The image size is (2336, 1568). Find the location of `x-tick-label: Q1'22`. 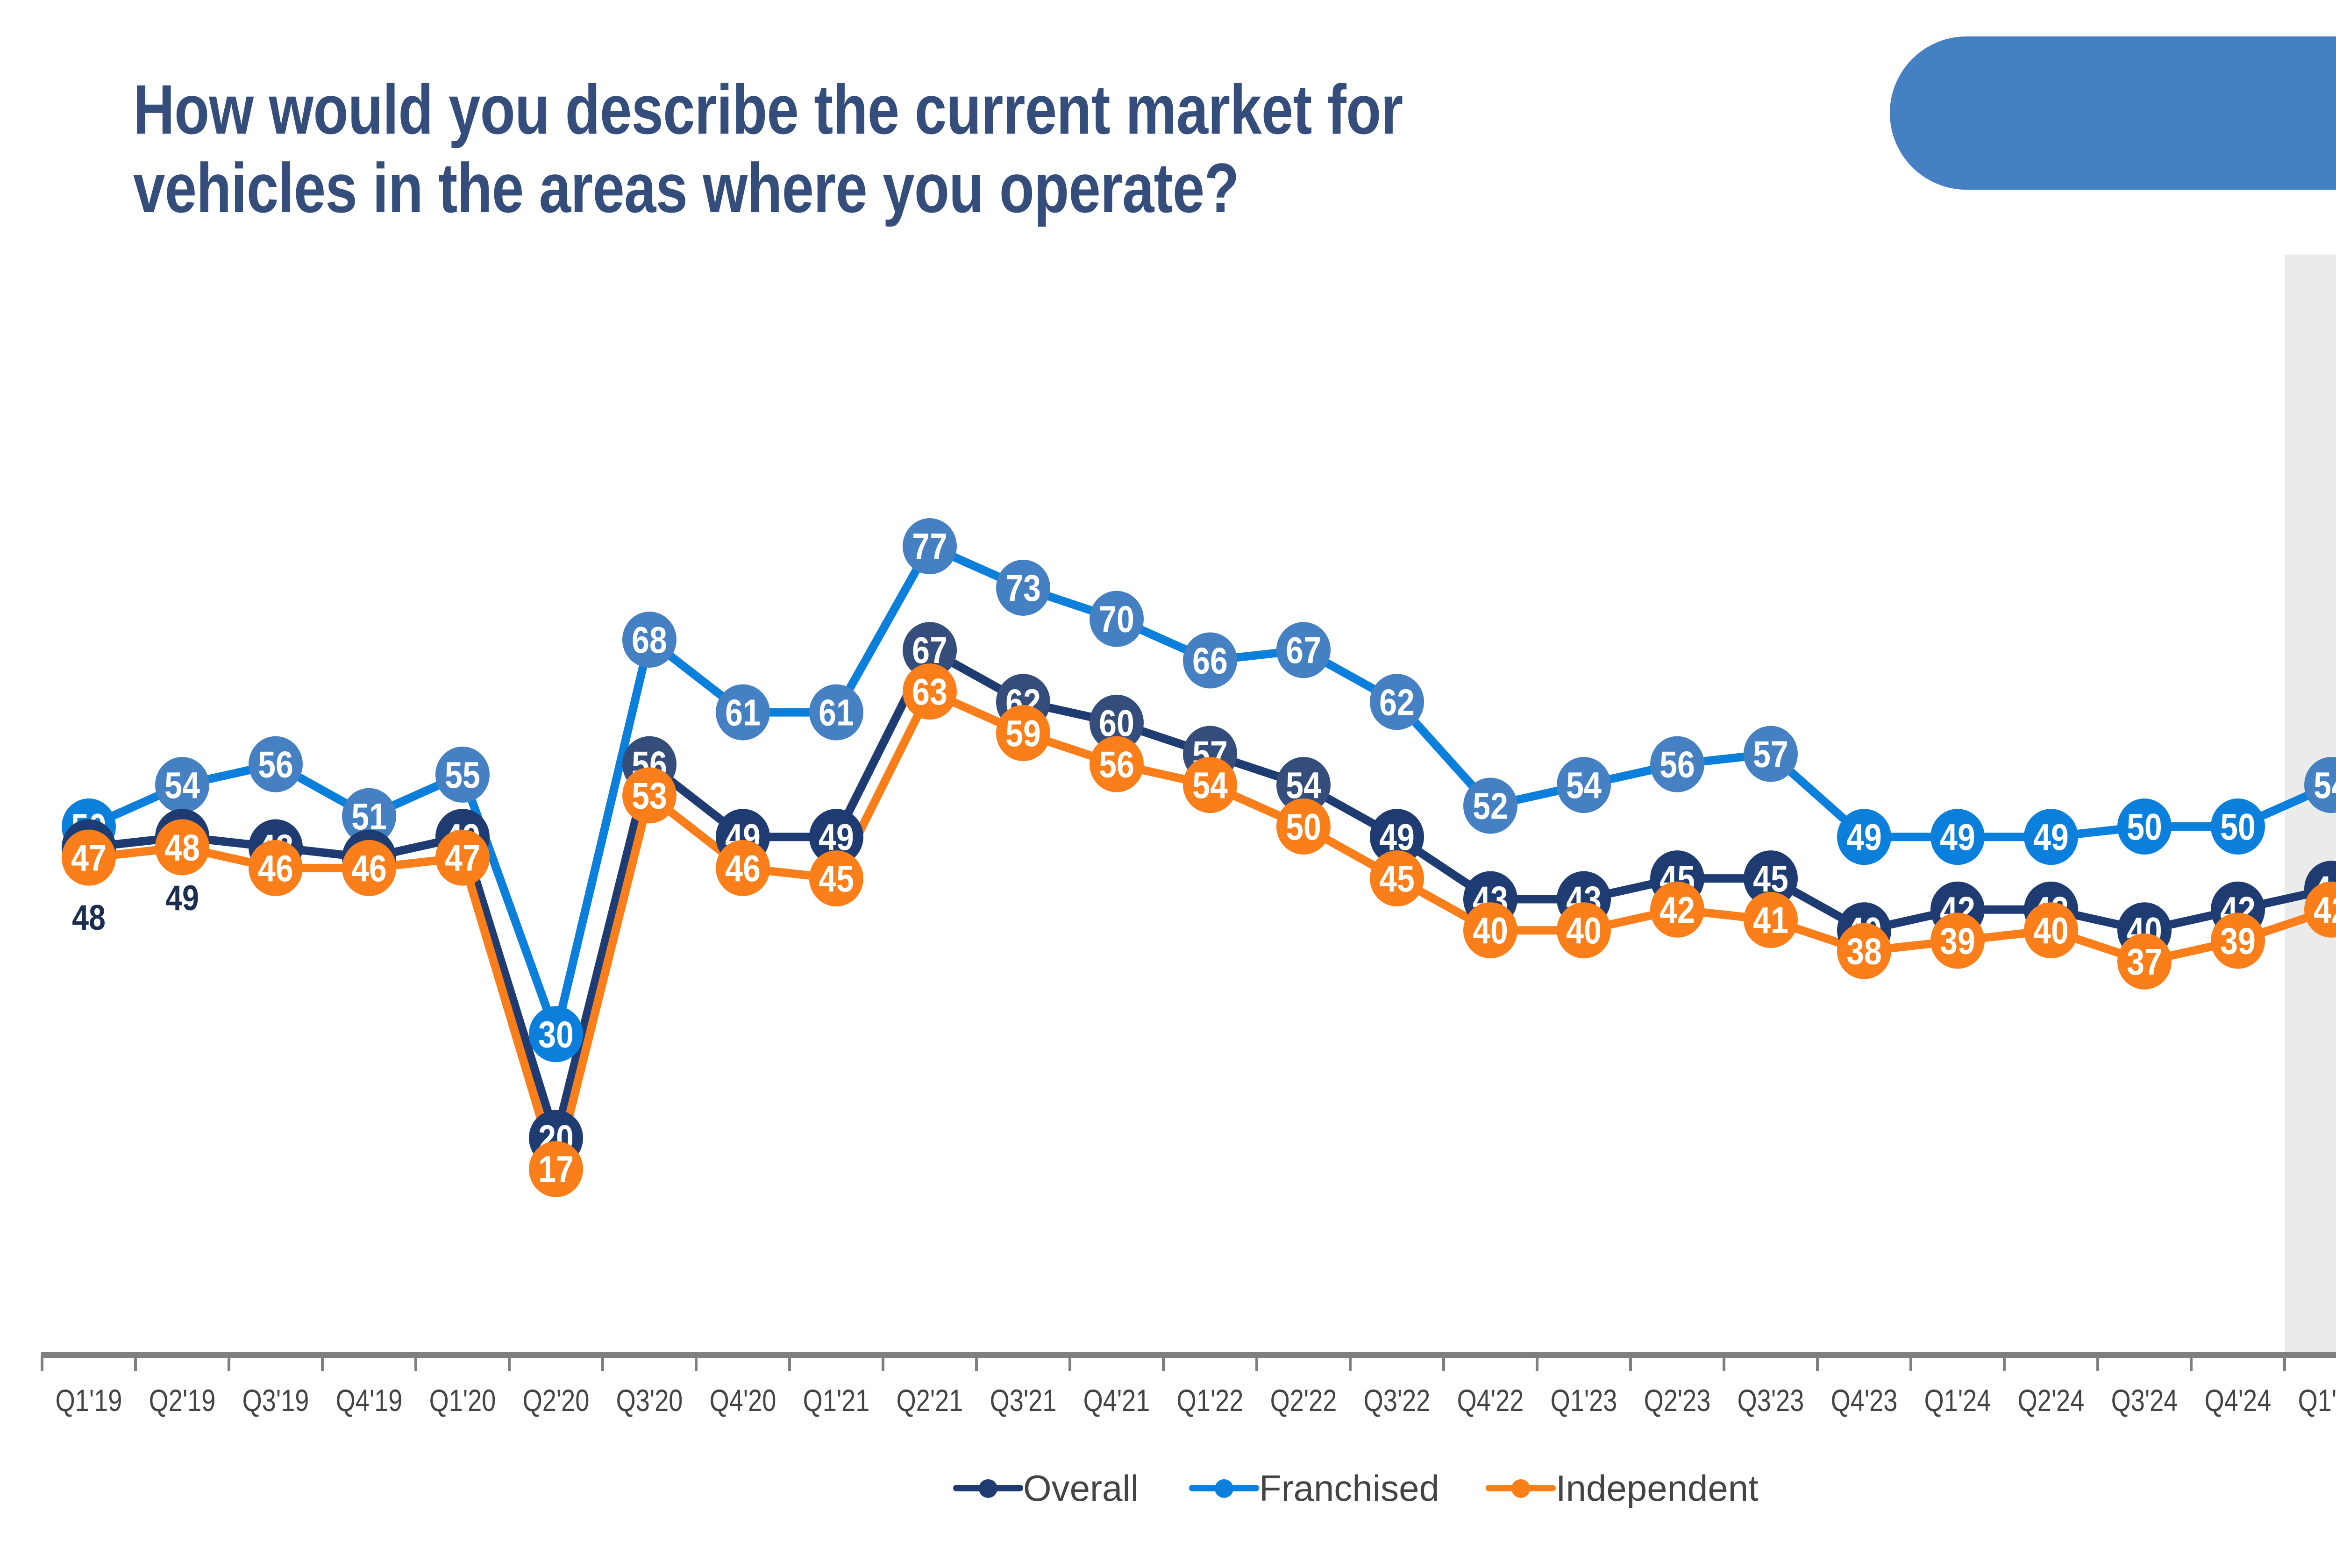

x-tick-label: Q1'22 is located at coordinates (1210, 1401).